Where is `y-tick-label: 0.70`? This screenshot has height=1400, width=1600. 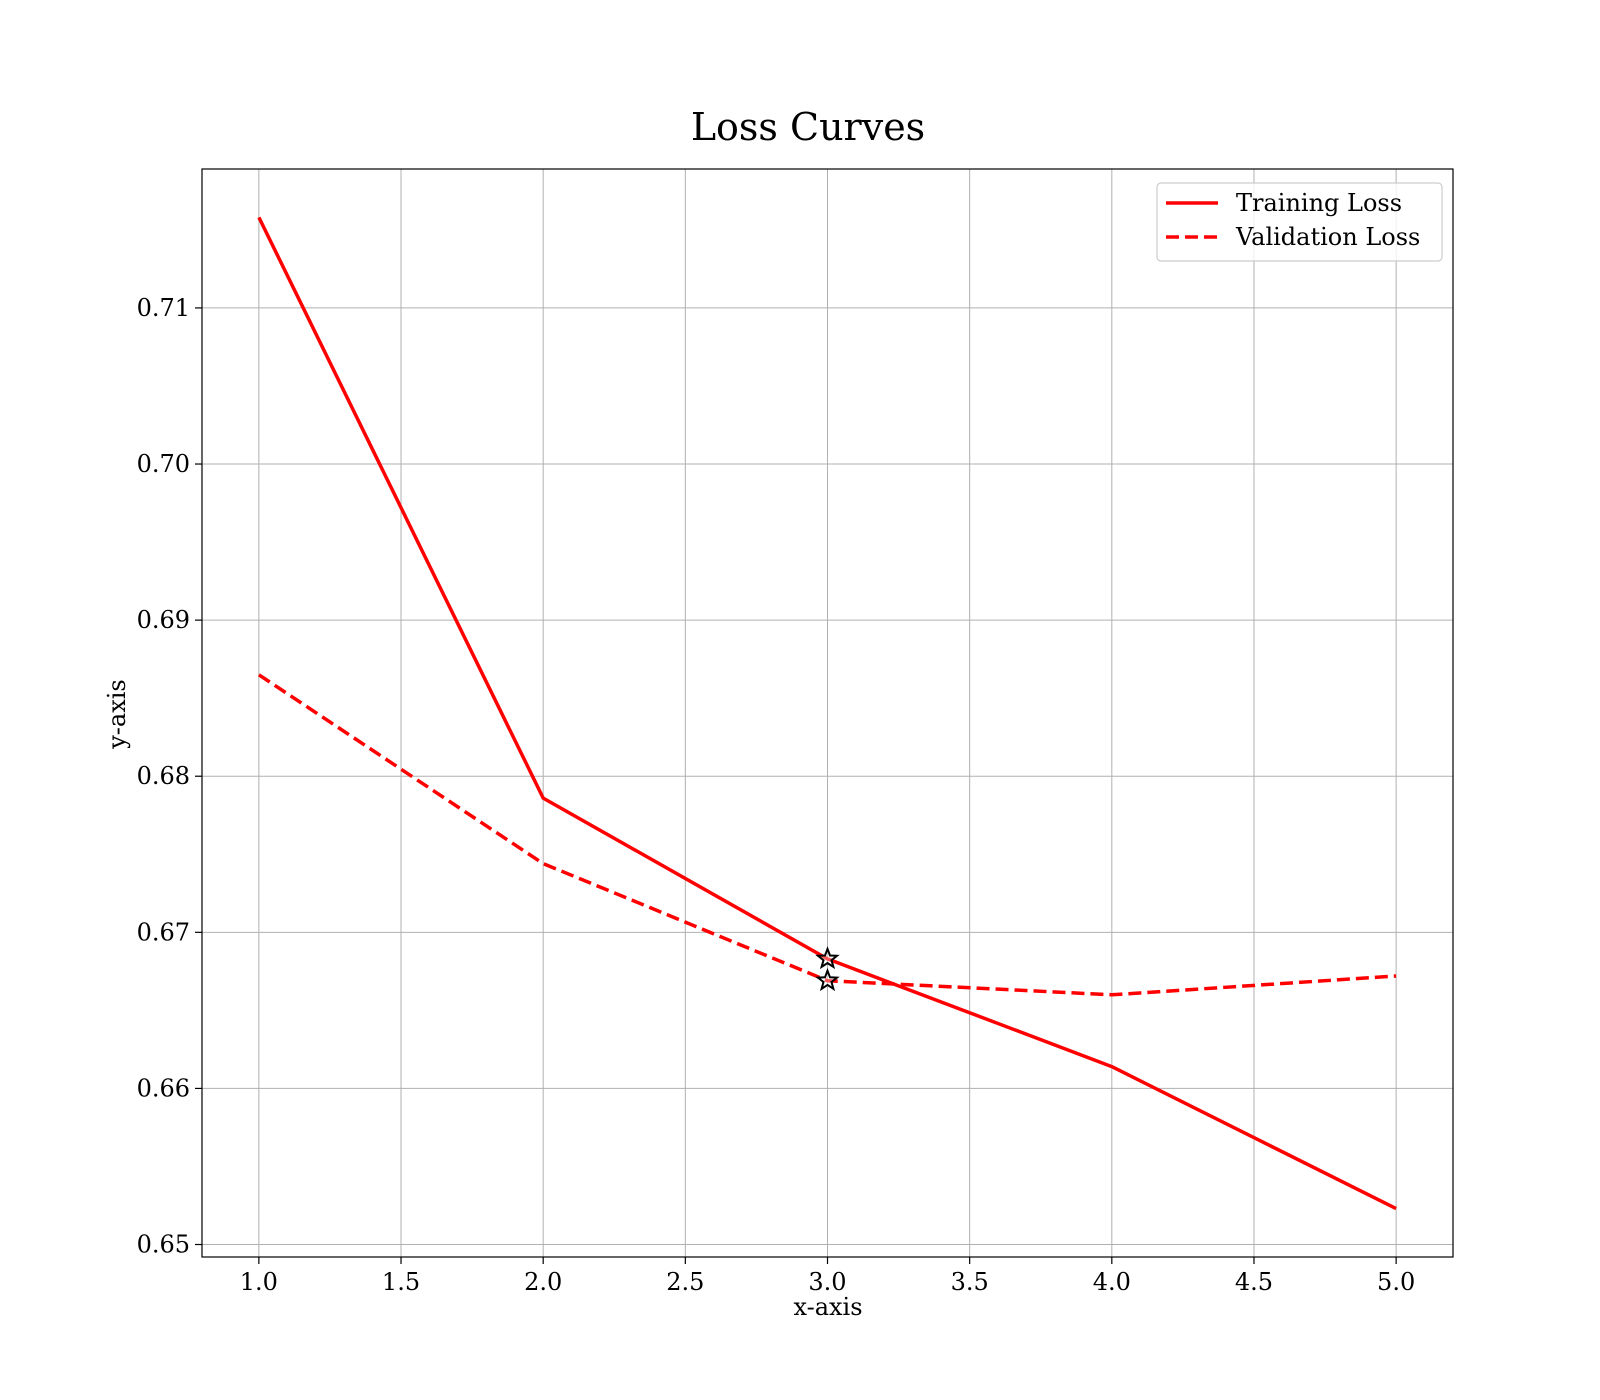
y-tick-label: 0.70 is located at coordinates (163, 464).